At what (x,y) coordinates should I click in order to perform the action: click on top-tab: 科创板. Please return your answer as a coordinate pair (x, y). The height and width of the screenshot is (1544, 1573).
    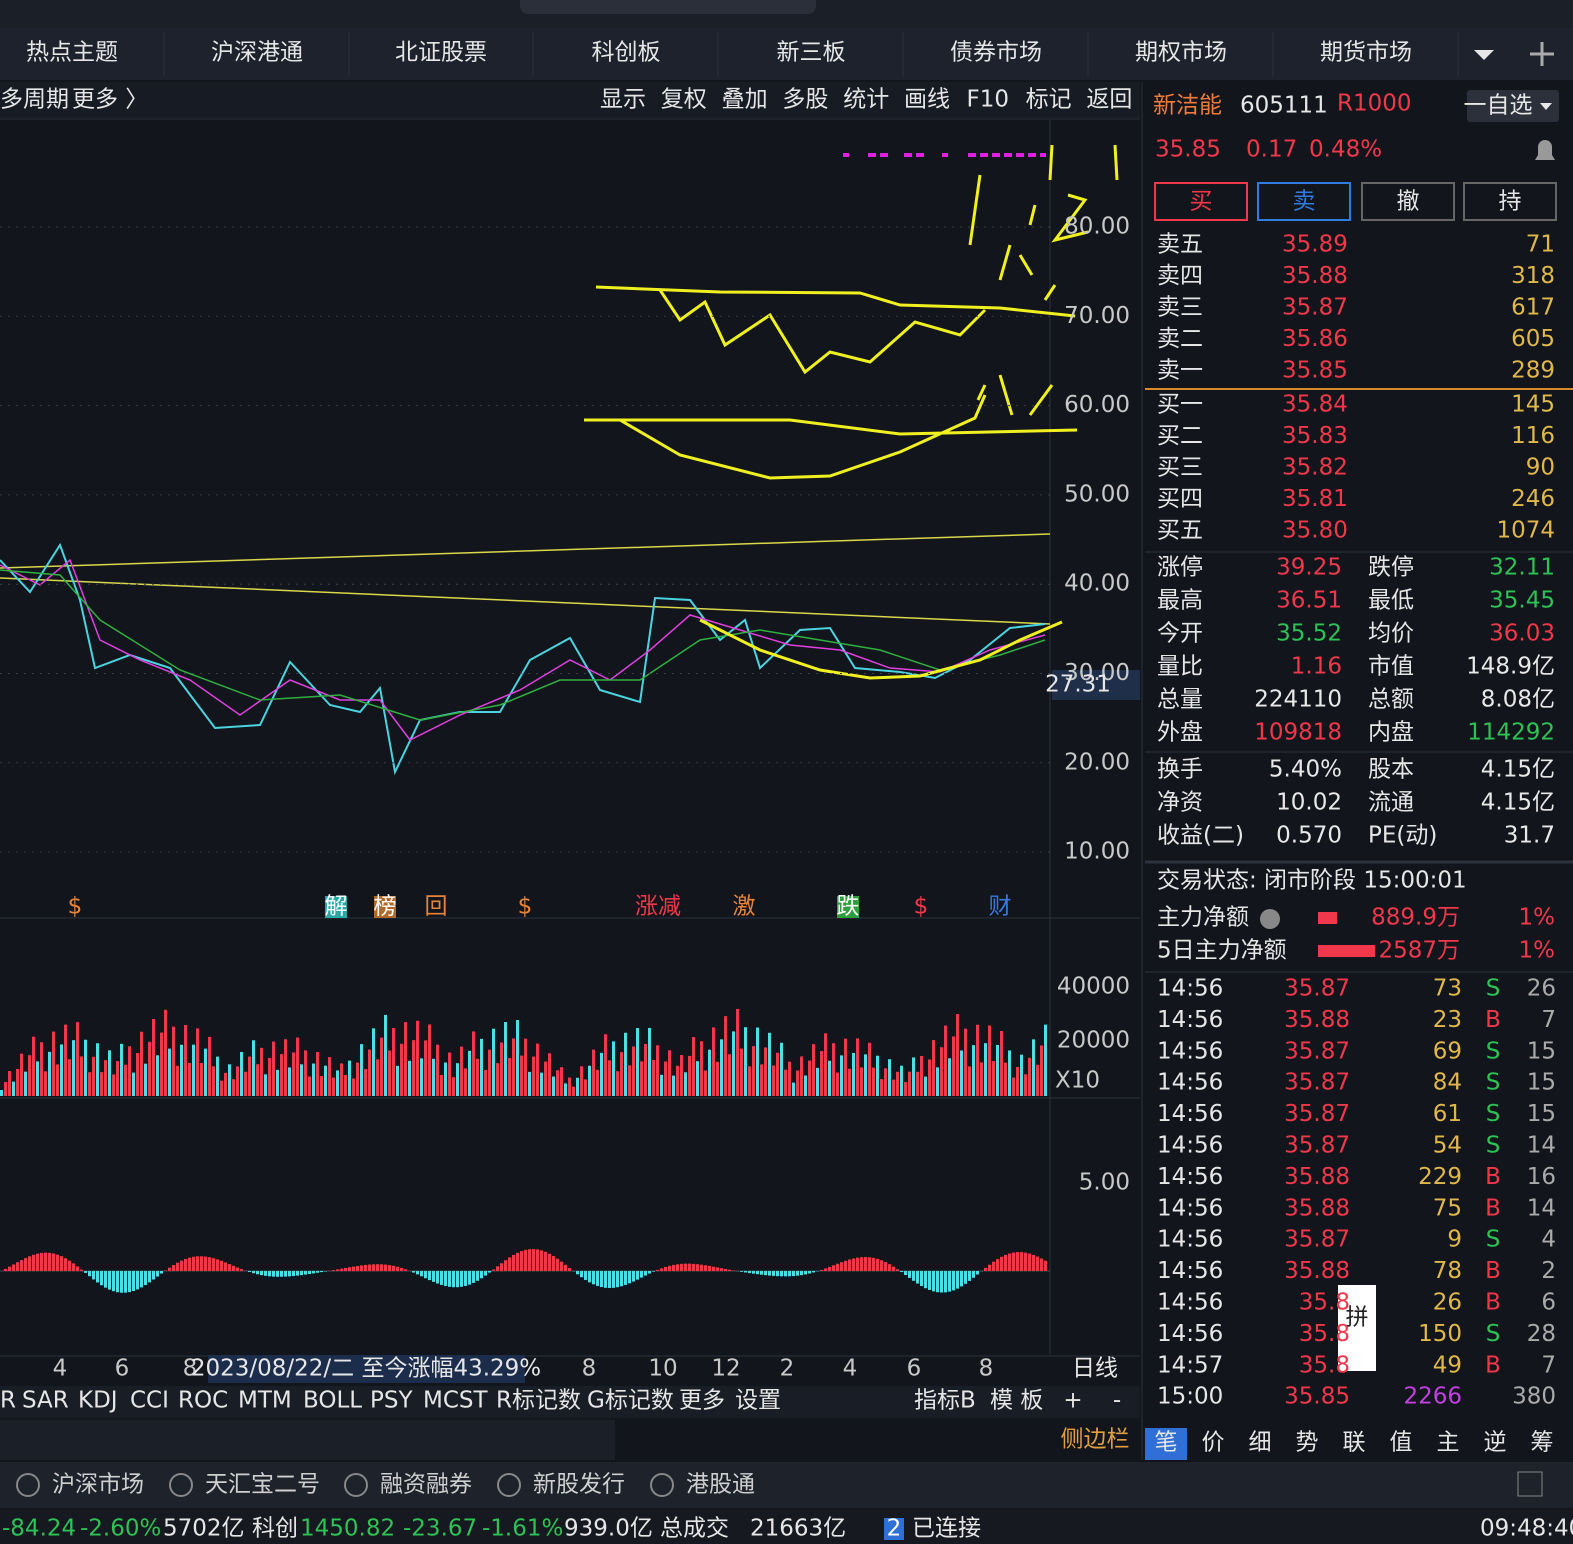
    Looking at the image, I should click on (626, 53).